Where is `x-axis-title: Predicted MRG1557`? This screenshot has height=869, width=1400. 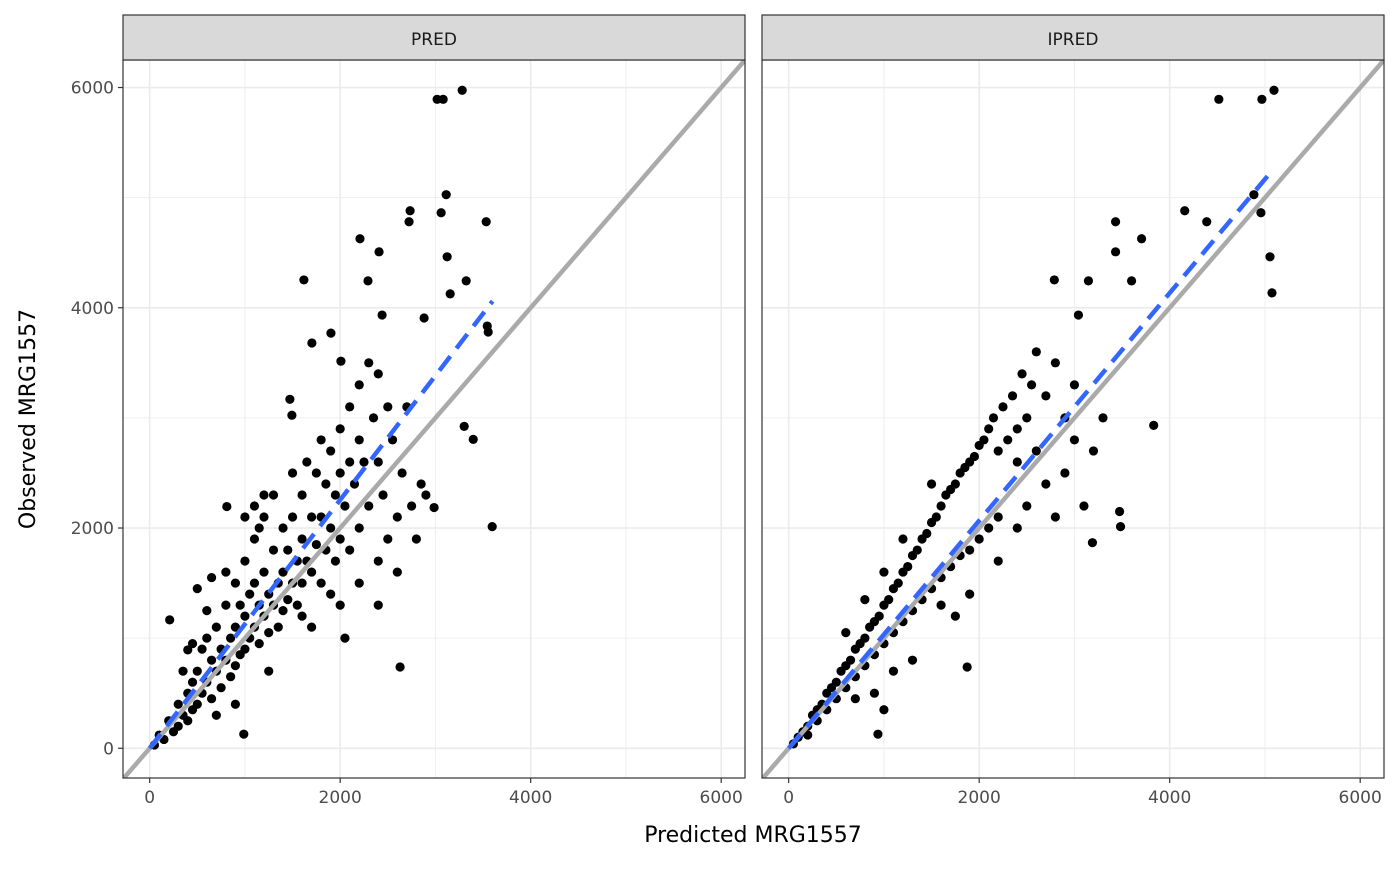 x-axis-title: Predicted MRG1557 is located at coordinates (753, 835).